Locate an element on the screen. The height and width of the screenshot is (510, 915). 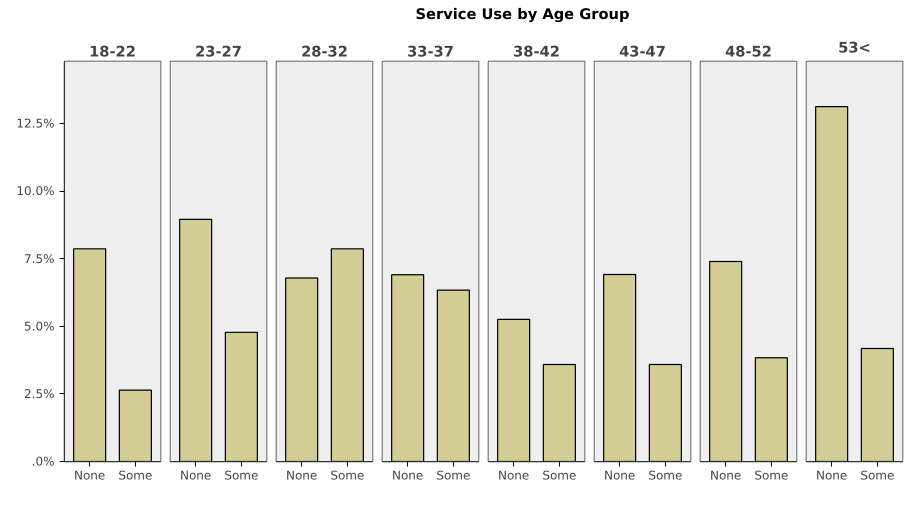
y-tick-label: .0% is located at coordinates (43, 461).